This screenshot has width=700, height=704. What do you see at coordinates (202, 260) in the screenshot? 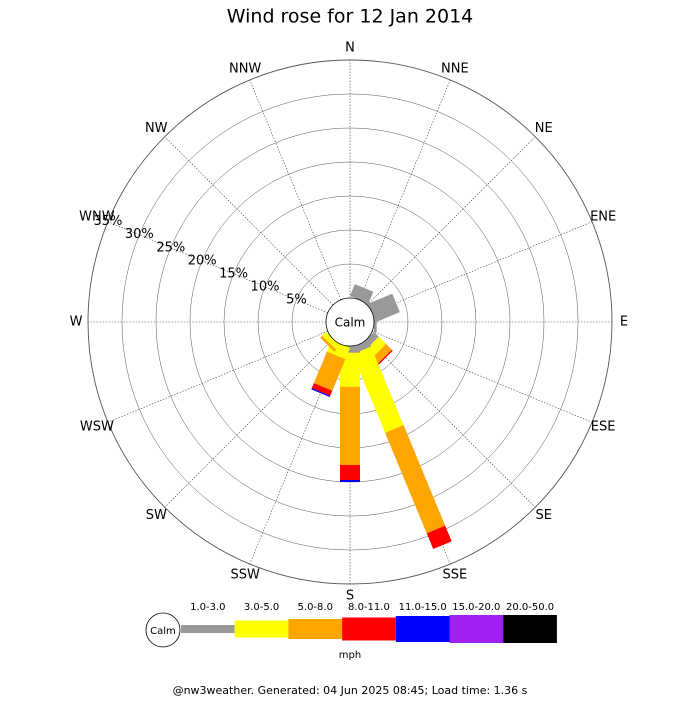
I see `r-tick-label: 20%` at bounding box center [202, 260].